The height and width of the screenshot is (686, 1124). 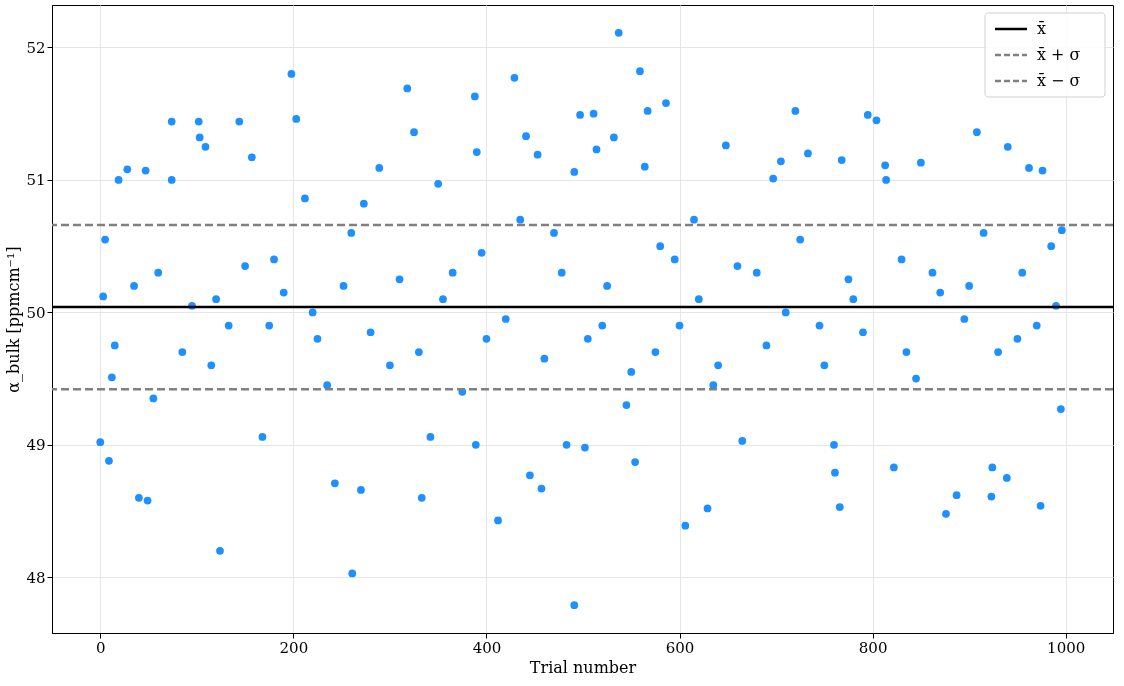 What do you see at coordinates (487, 647) in the screenshot?
I see `x-tick-label: 400` at bounding box center [487, 647].